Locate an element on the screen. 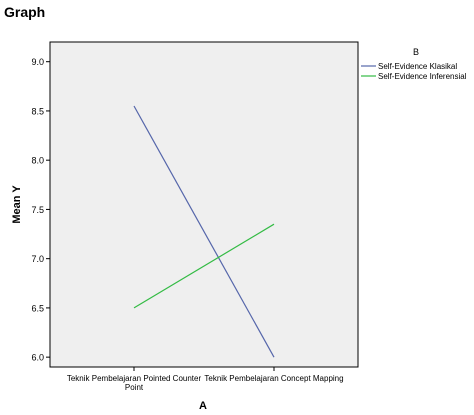 The height and width of the screenshot is (415, 474). y-tick-label: 7.0 is located at coordinates (37, 259).